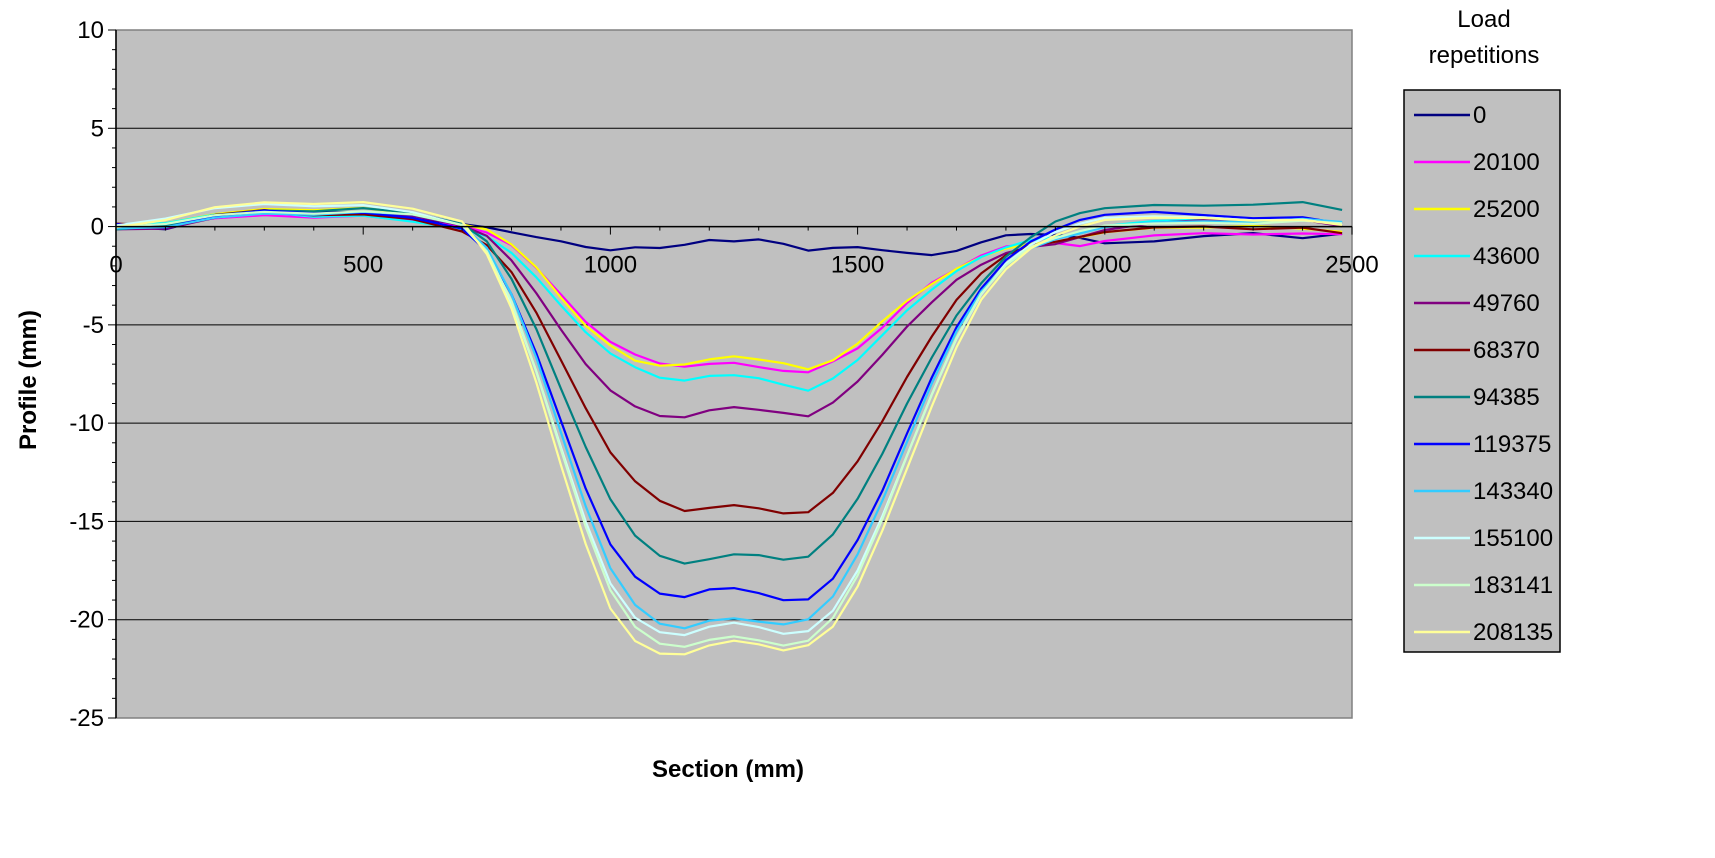 The image size is (1715, 858). What do you see at coordinates (28, 380) in the screenshot?
I see `y-axis-title: Profile (mm)` at bounding box center [28, 380].